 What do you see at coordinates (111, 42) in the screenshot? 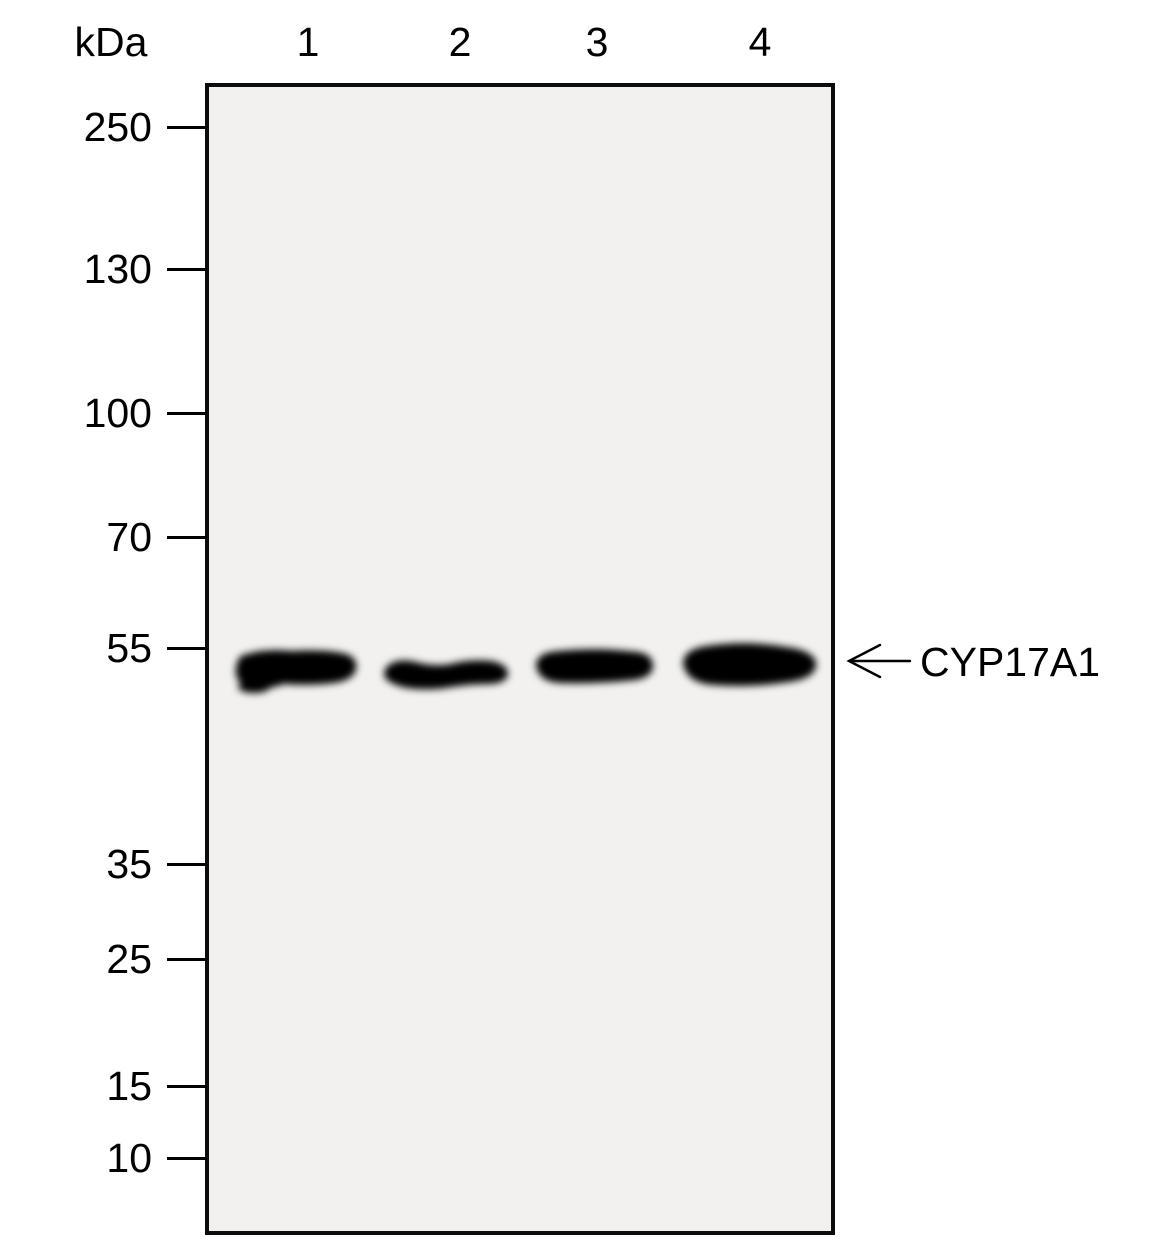
I see `kda-unit-label: kDa` at bounding box center [111, 42].